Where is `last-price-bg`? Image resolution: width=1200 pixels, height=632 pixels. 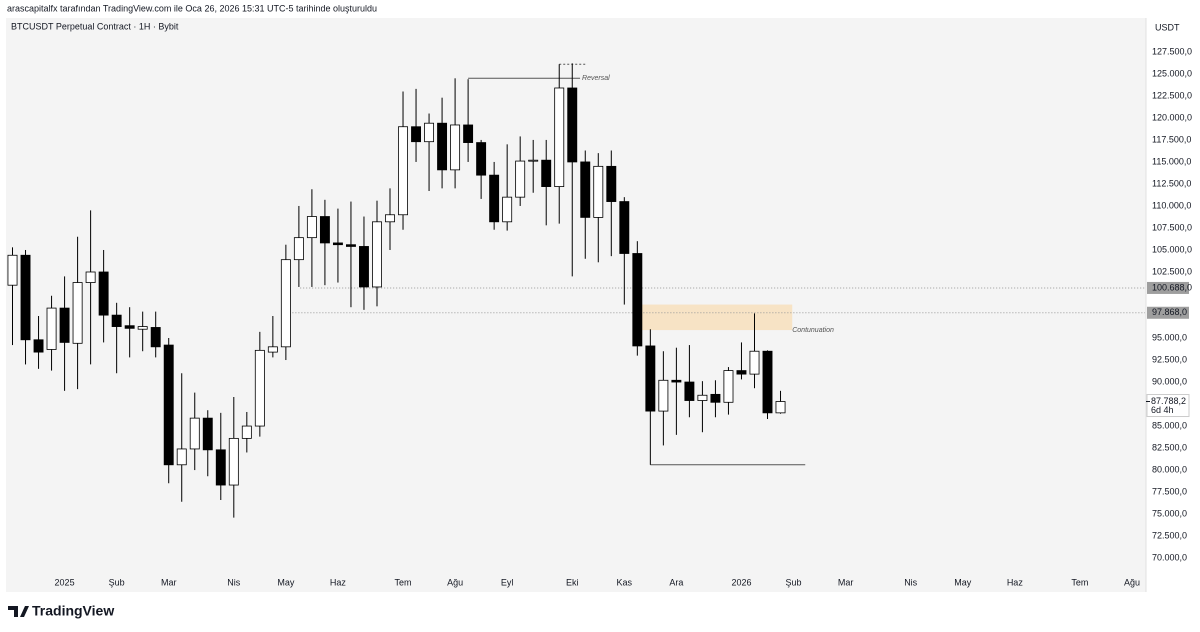 last-price-bg is located at coordinates (1168, 406).